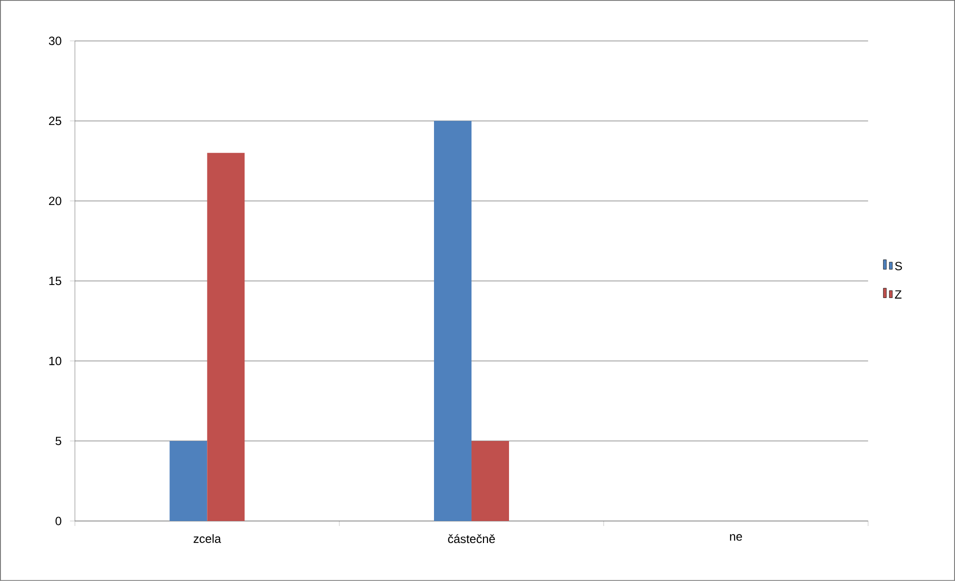 This screenshot has height=581, width=955. I want to click on x-tick-label: částečně, so click(471, 539).